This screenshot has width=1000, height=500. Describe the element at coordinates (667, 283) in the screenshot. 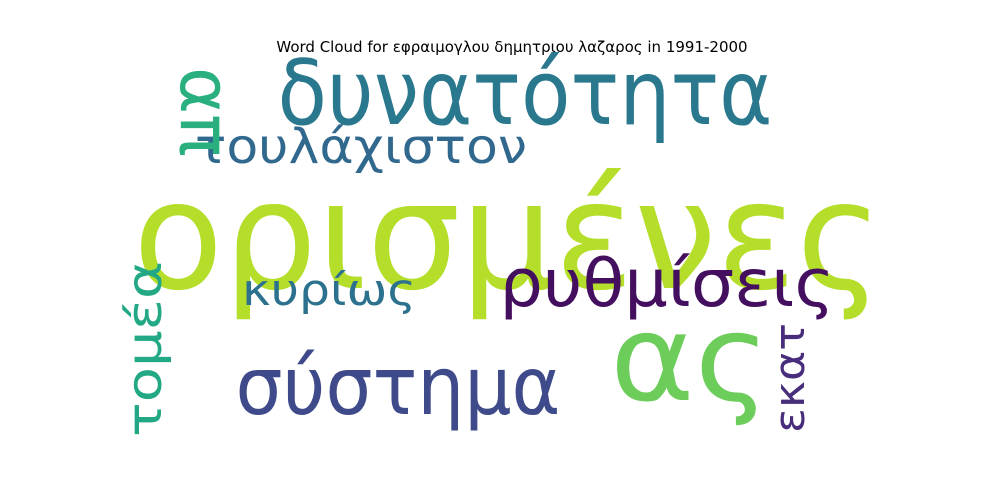

I see `word-rythmiseis: ρυθμίσεις` at that location.